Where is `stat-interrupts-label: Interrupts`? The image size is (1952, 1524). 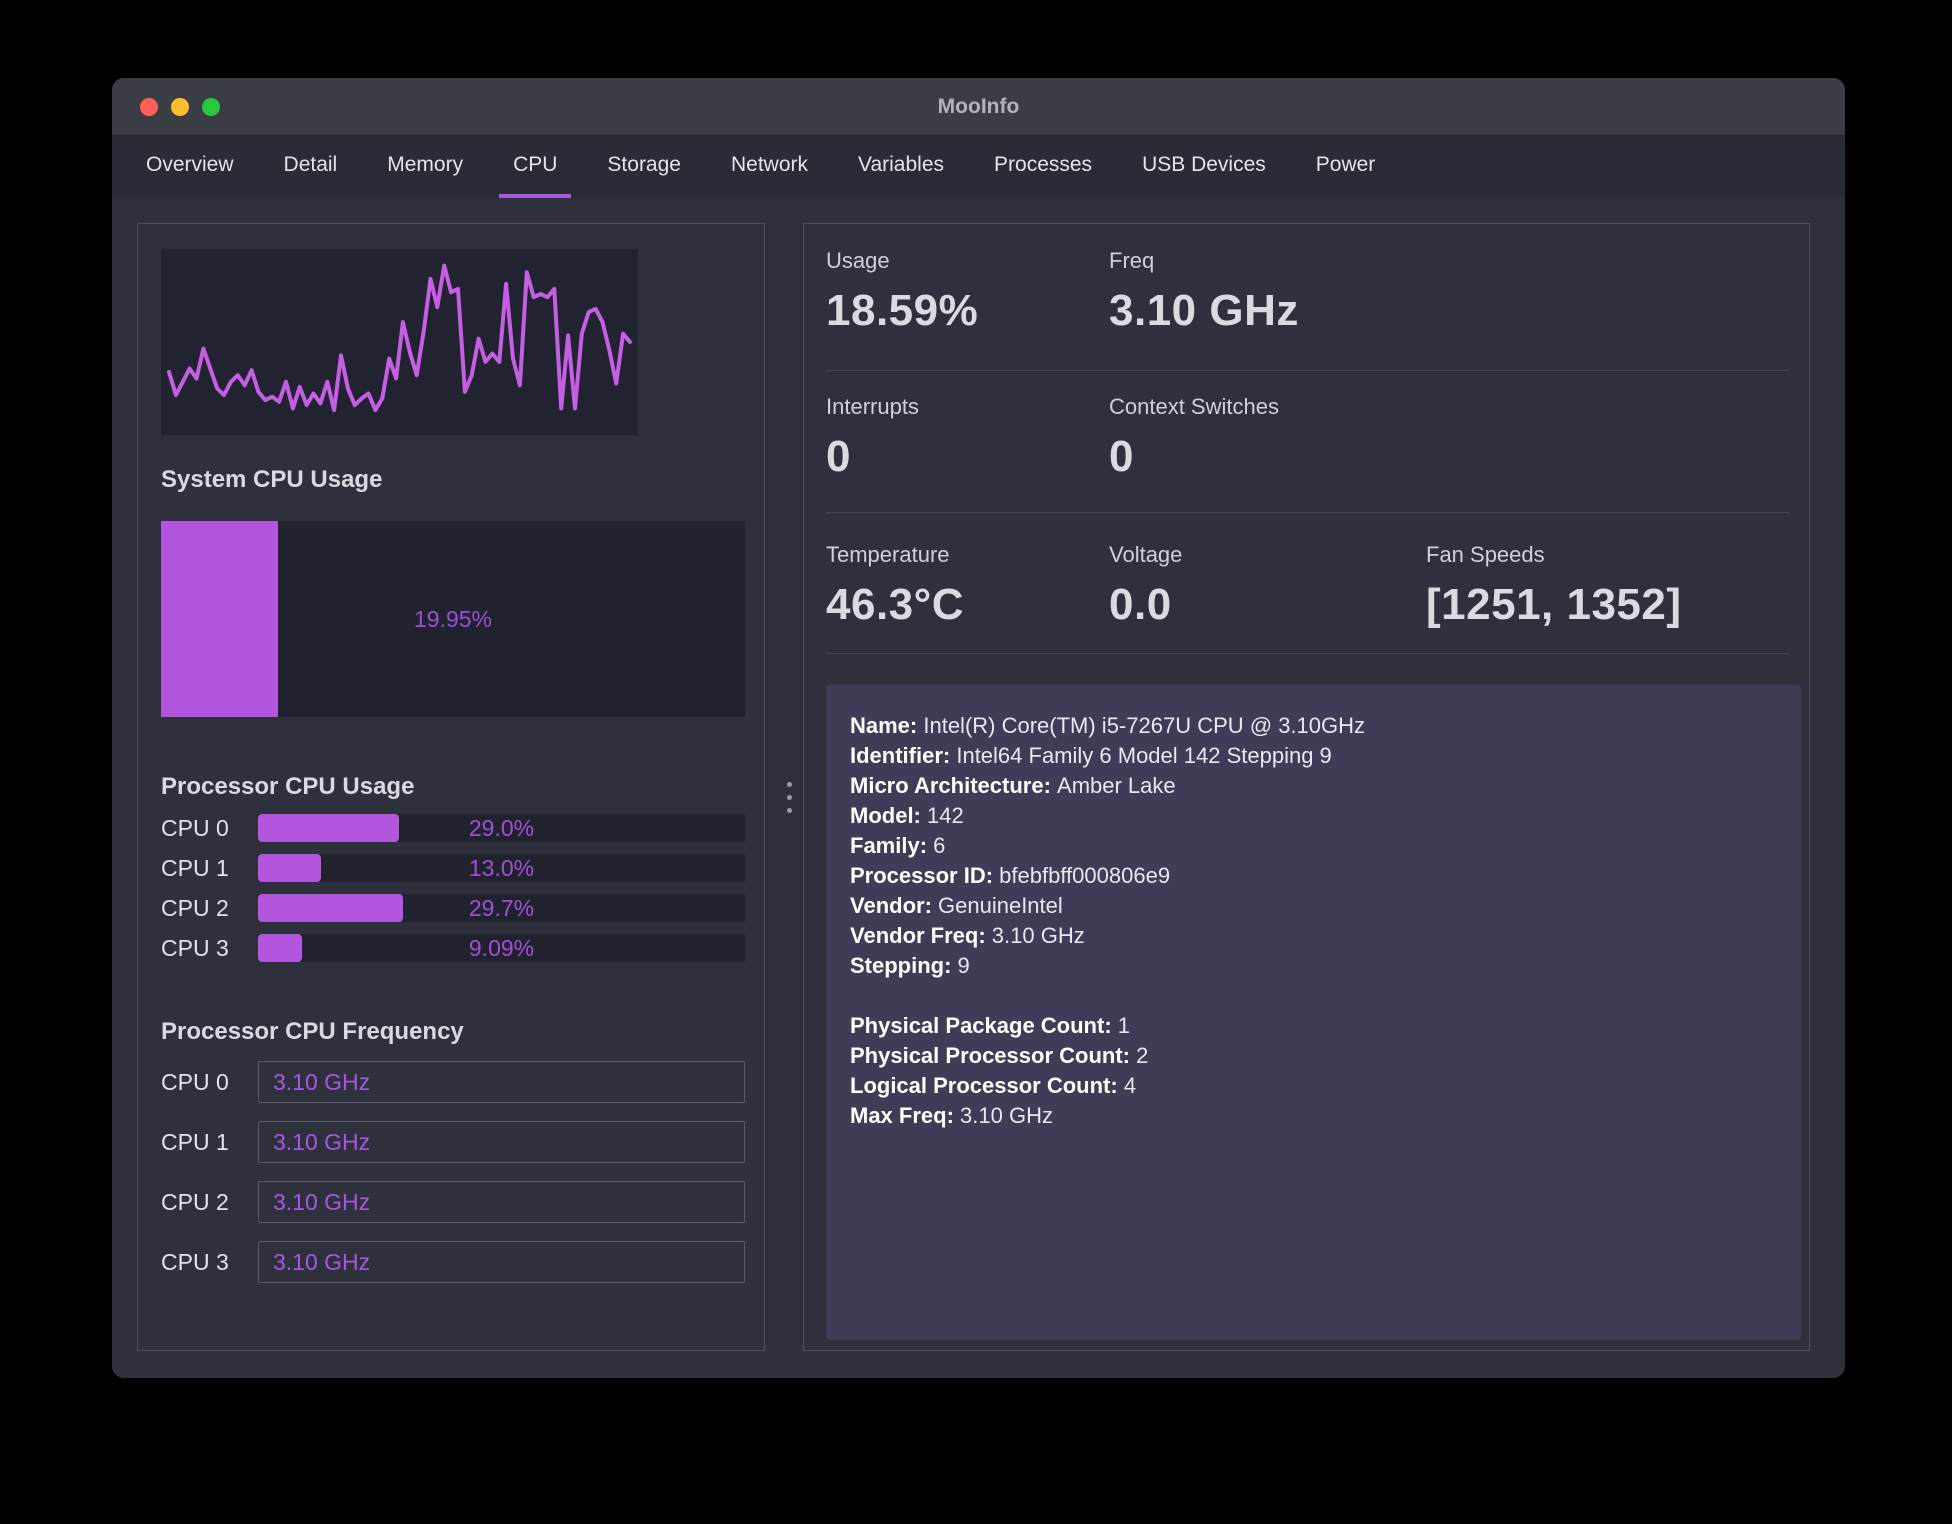 stat-interrupts-label: Interrupts is located at coordinates (872, 406).